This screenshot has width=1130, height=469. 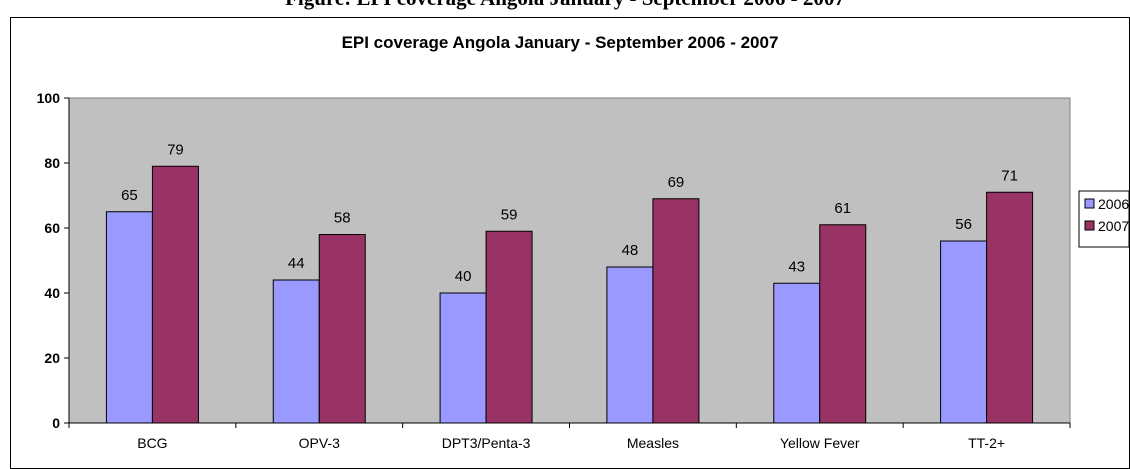 I want to click on y-tick-label: 20, so click(x=52, y=358).